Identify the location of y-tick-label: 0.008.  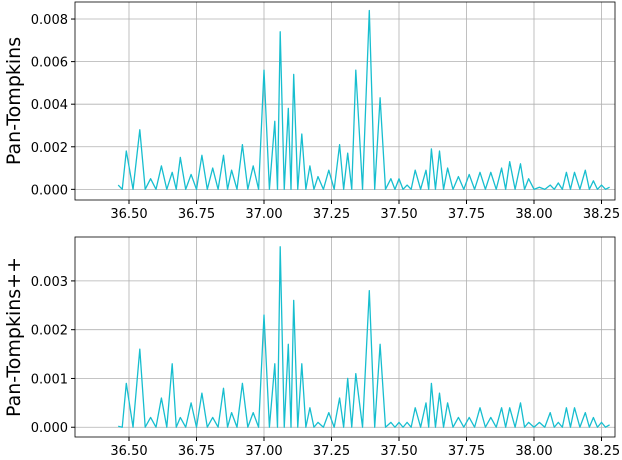
(49, 20).